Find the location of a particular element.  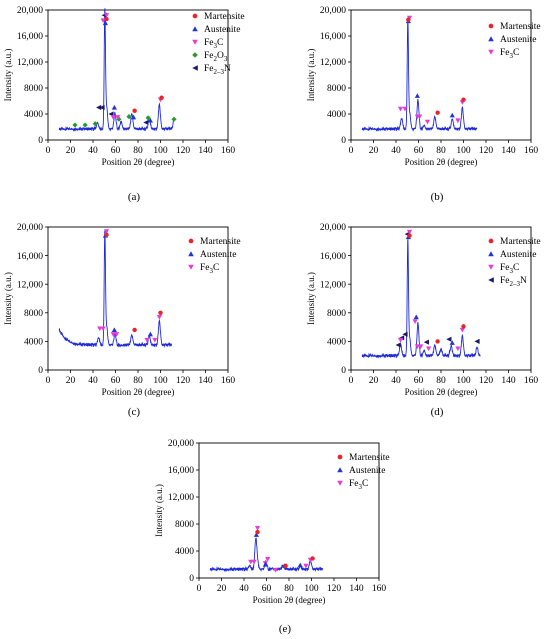

legend-label-austenite: Austenite is located at coordinates (367, 471).